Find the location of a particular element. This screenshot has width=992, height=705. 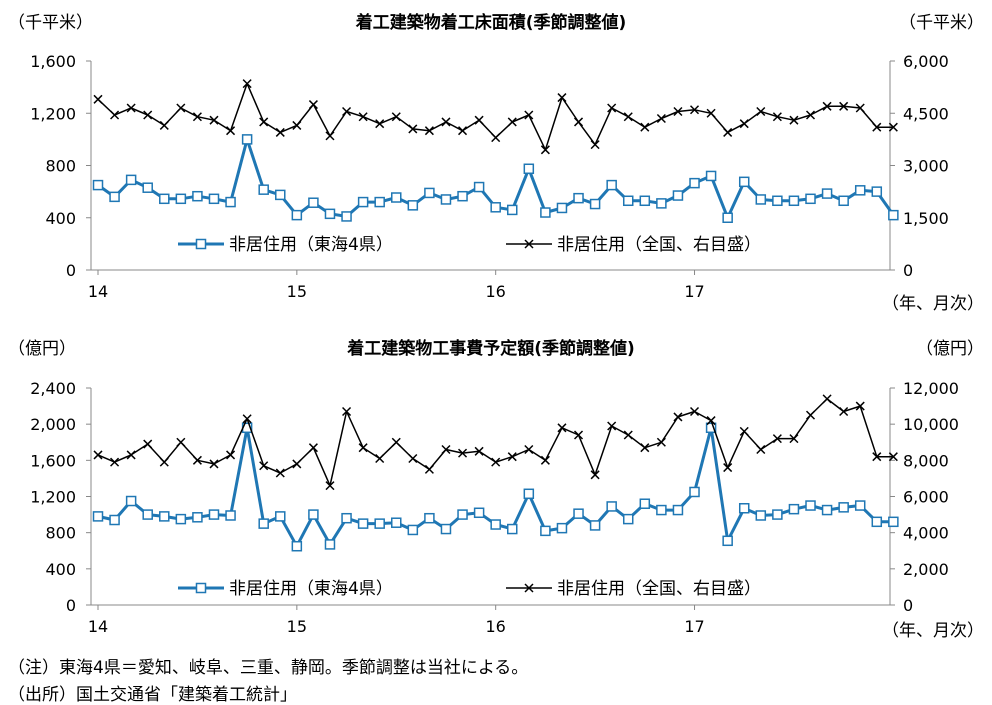

legend-label-national: 非居住用（全国、右目盛） is located at coordinates (659, 245).